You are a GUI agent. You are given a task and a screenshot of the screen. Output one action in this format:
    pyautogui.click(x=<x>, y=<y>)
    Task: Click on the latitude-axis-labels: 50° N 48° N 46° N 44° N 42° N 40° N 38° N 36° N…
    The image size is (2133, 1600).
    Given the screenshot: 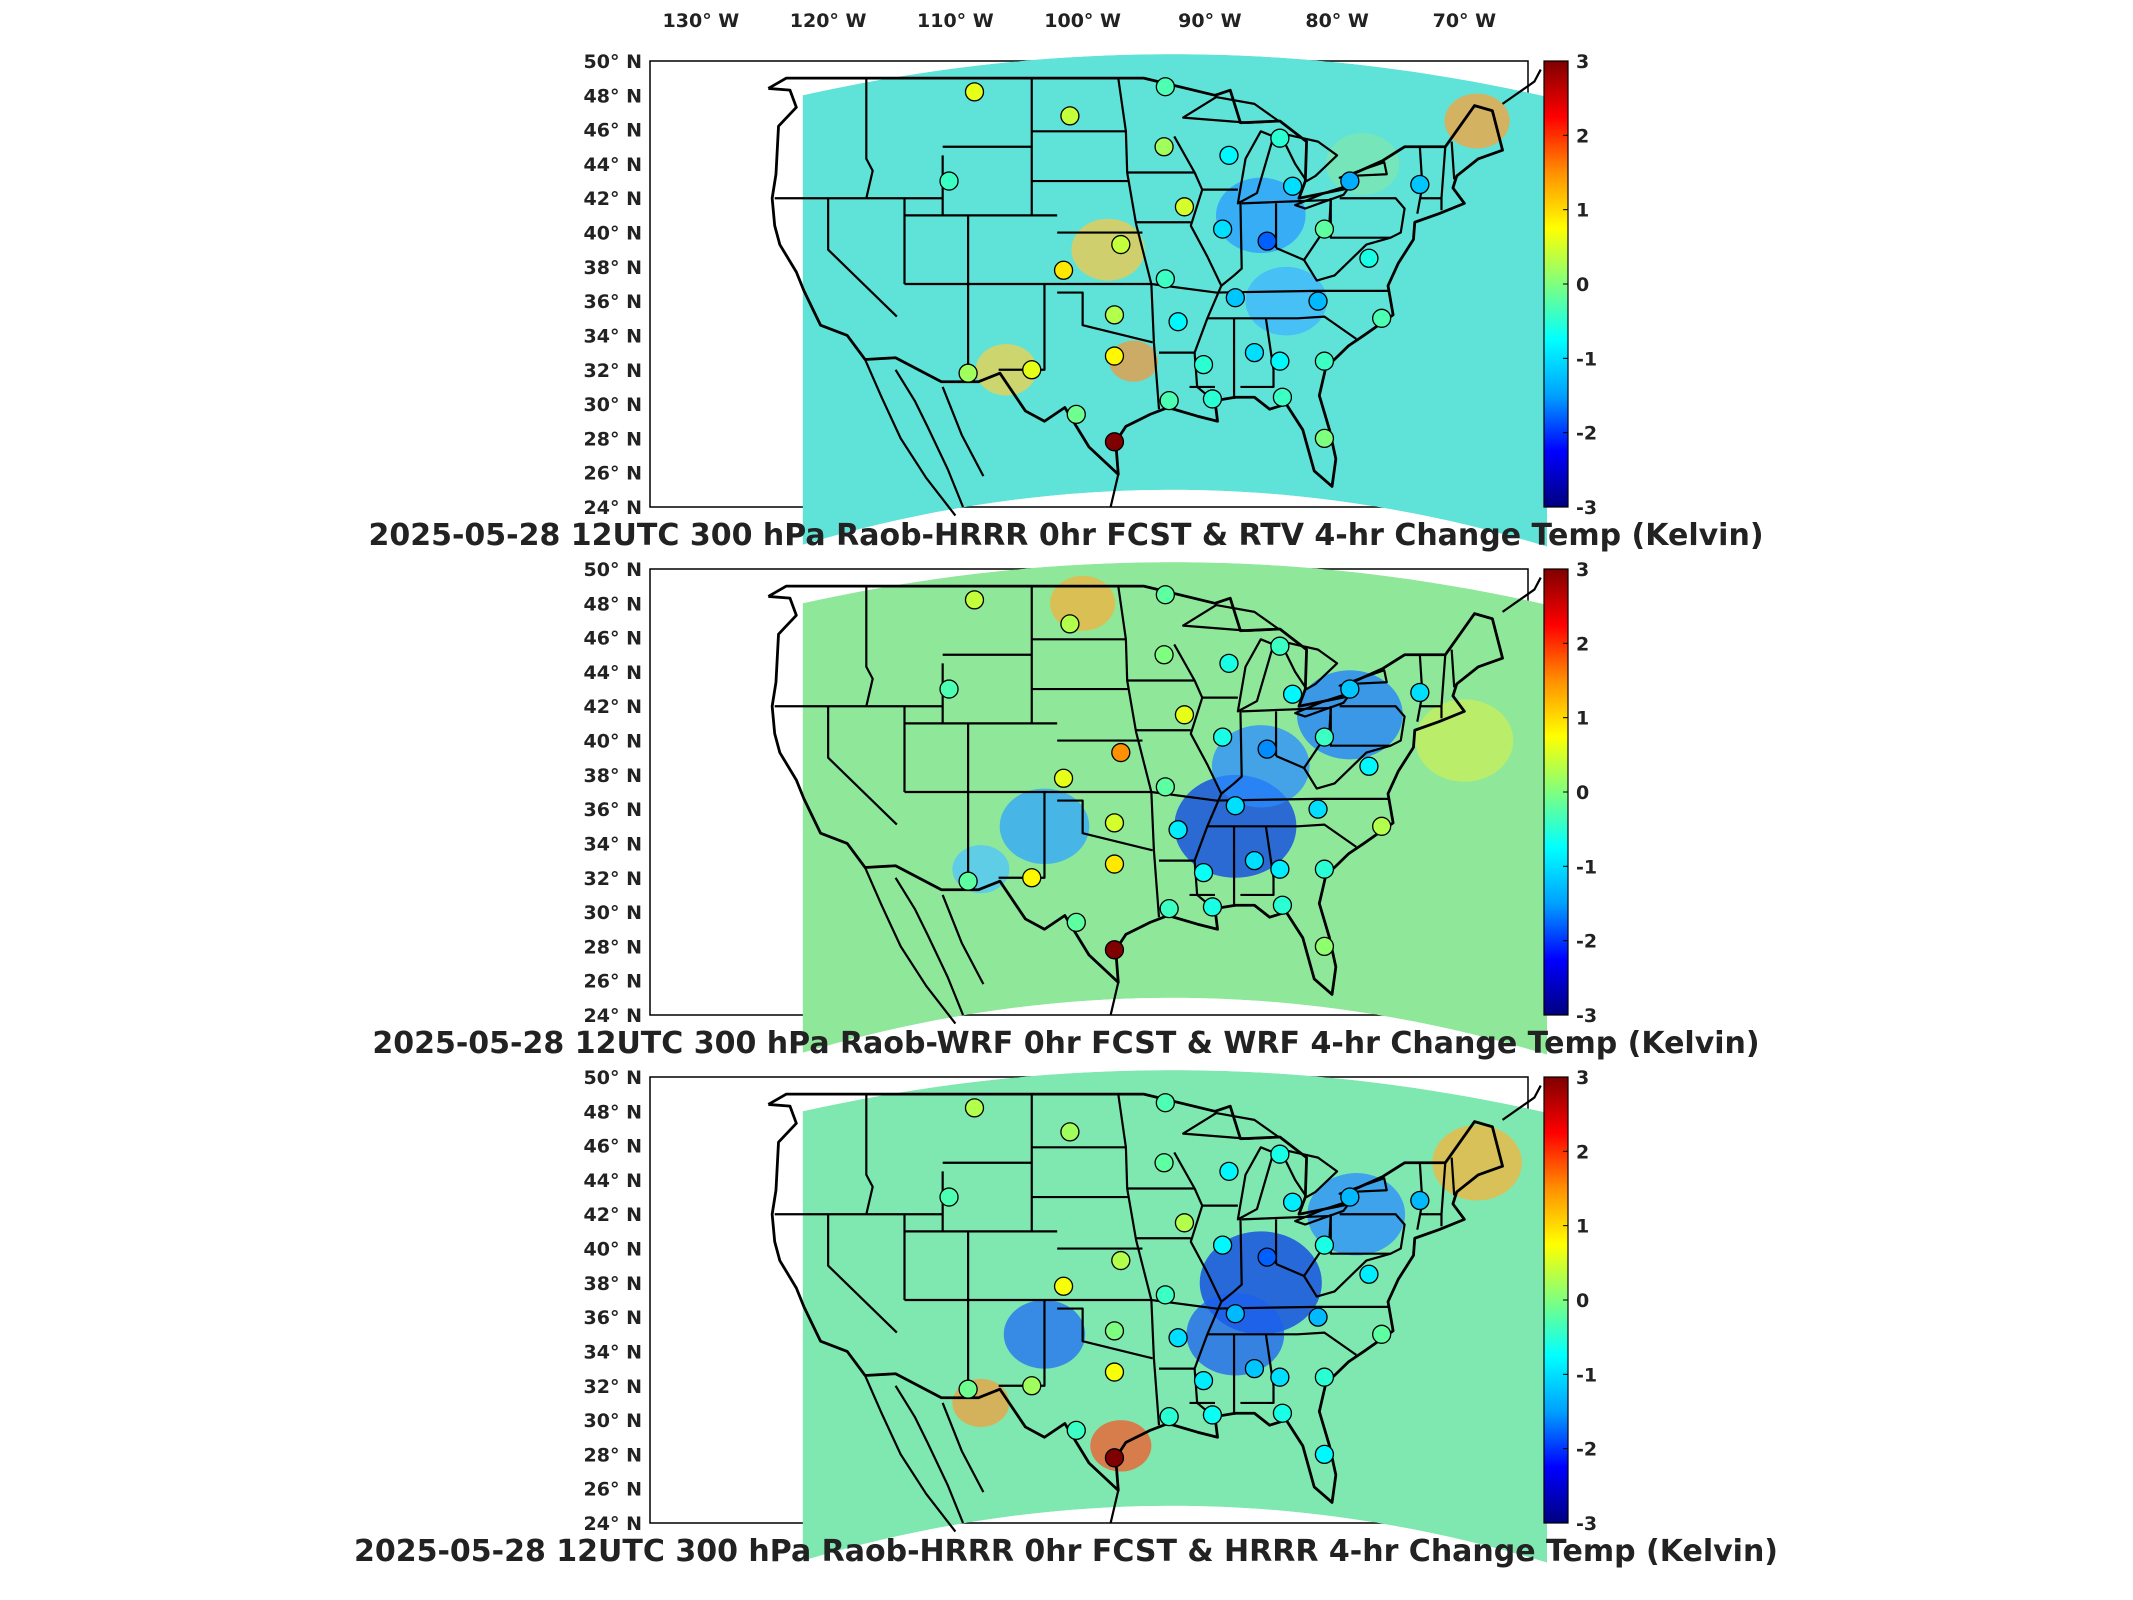 What is the action you would take?
    pyautogui.click(x=613, y=793)
    